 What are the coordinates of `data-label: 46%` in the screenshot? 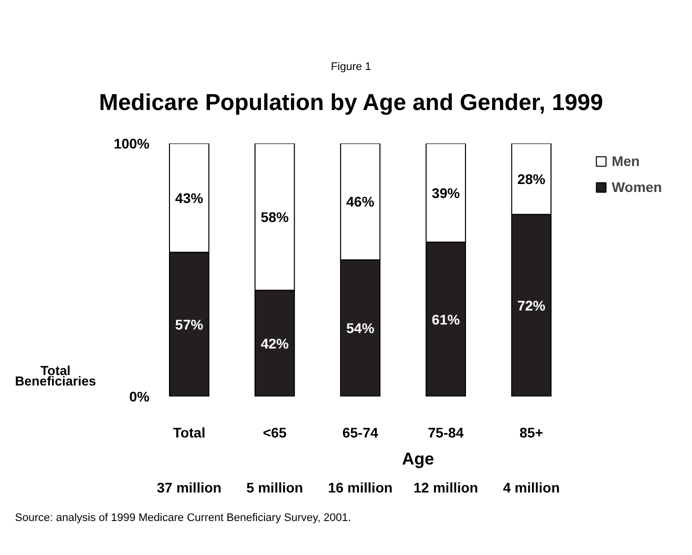 It's located at (360, 202).